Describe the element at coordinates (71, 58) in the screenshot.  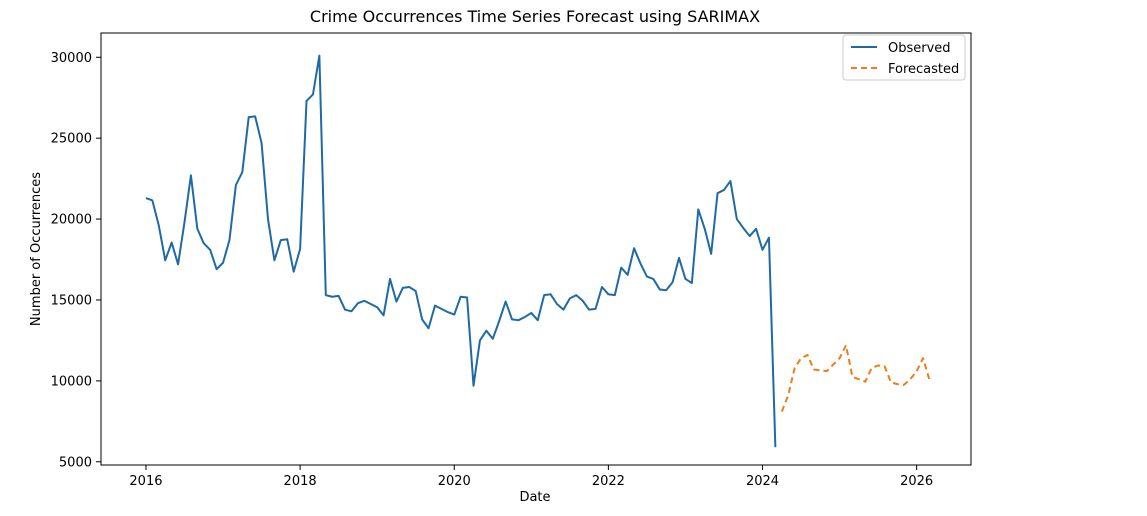
I see `y-tick-label: 30000` at that location.